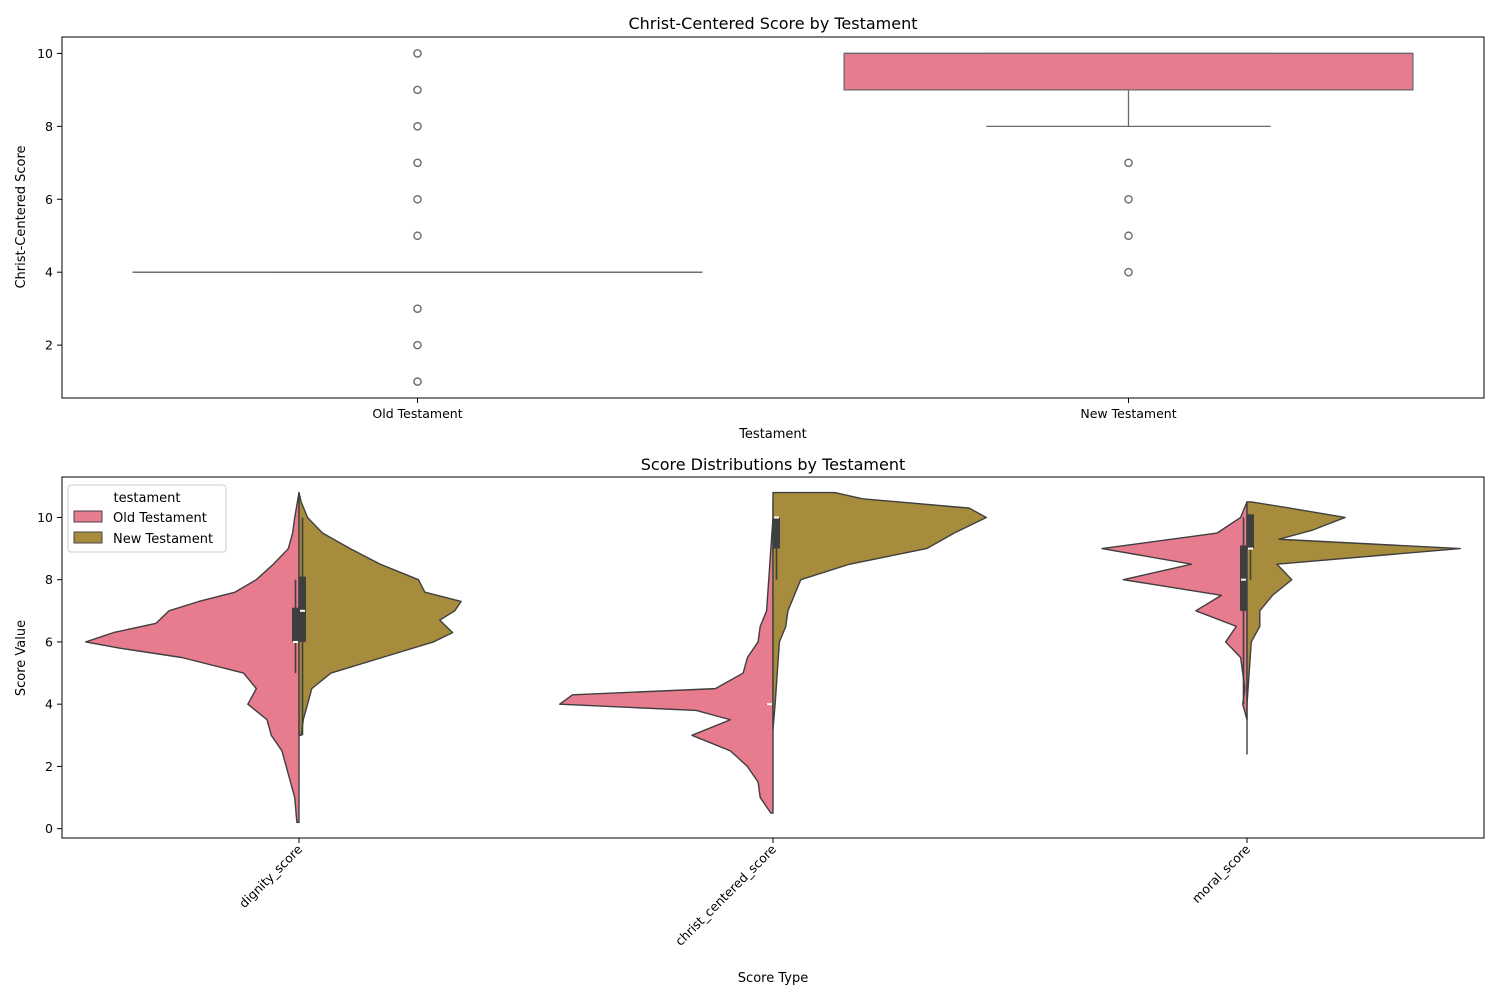 This screenshot has width=1500, height=1000. Describe the element at coordinates (1250, 531) in the screenshot. I see `violin-box-new-testament-moral-score` at that location.